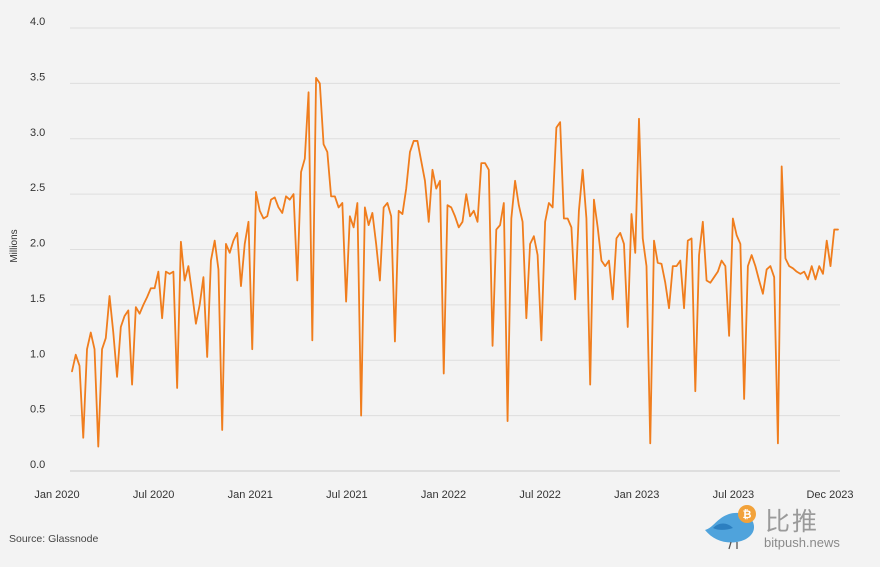 The image size is (880, 567). Describe the element at coordinates (37, 465) in the screenshot. I see `y-tick-label: 0.0` at that location.